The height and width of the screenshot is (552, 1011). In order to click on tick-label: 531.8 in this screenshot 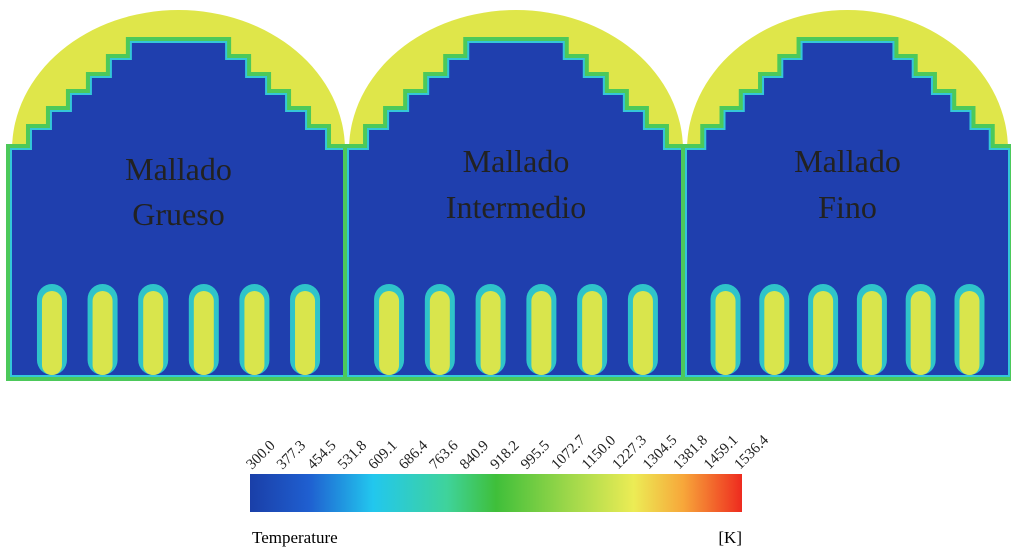, I will do `click(352, 455)`.